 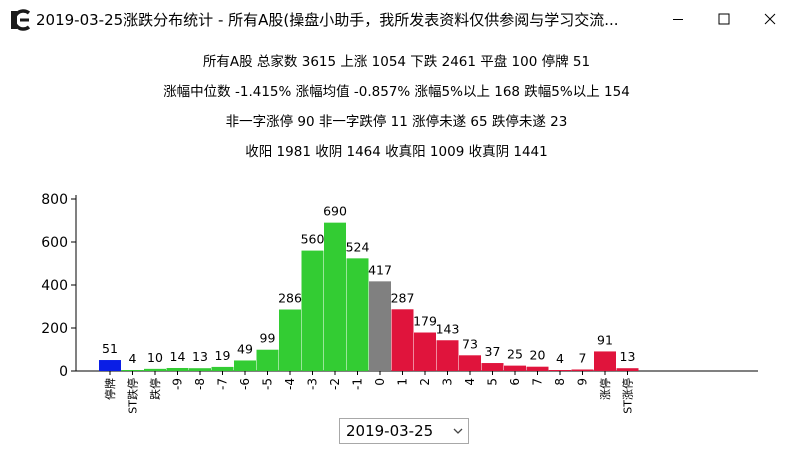 What do you see at coordinates (538, 382) in the screenshot?
I see `x-tick-label: 7` at bounding box center [538, 382].